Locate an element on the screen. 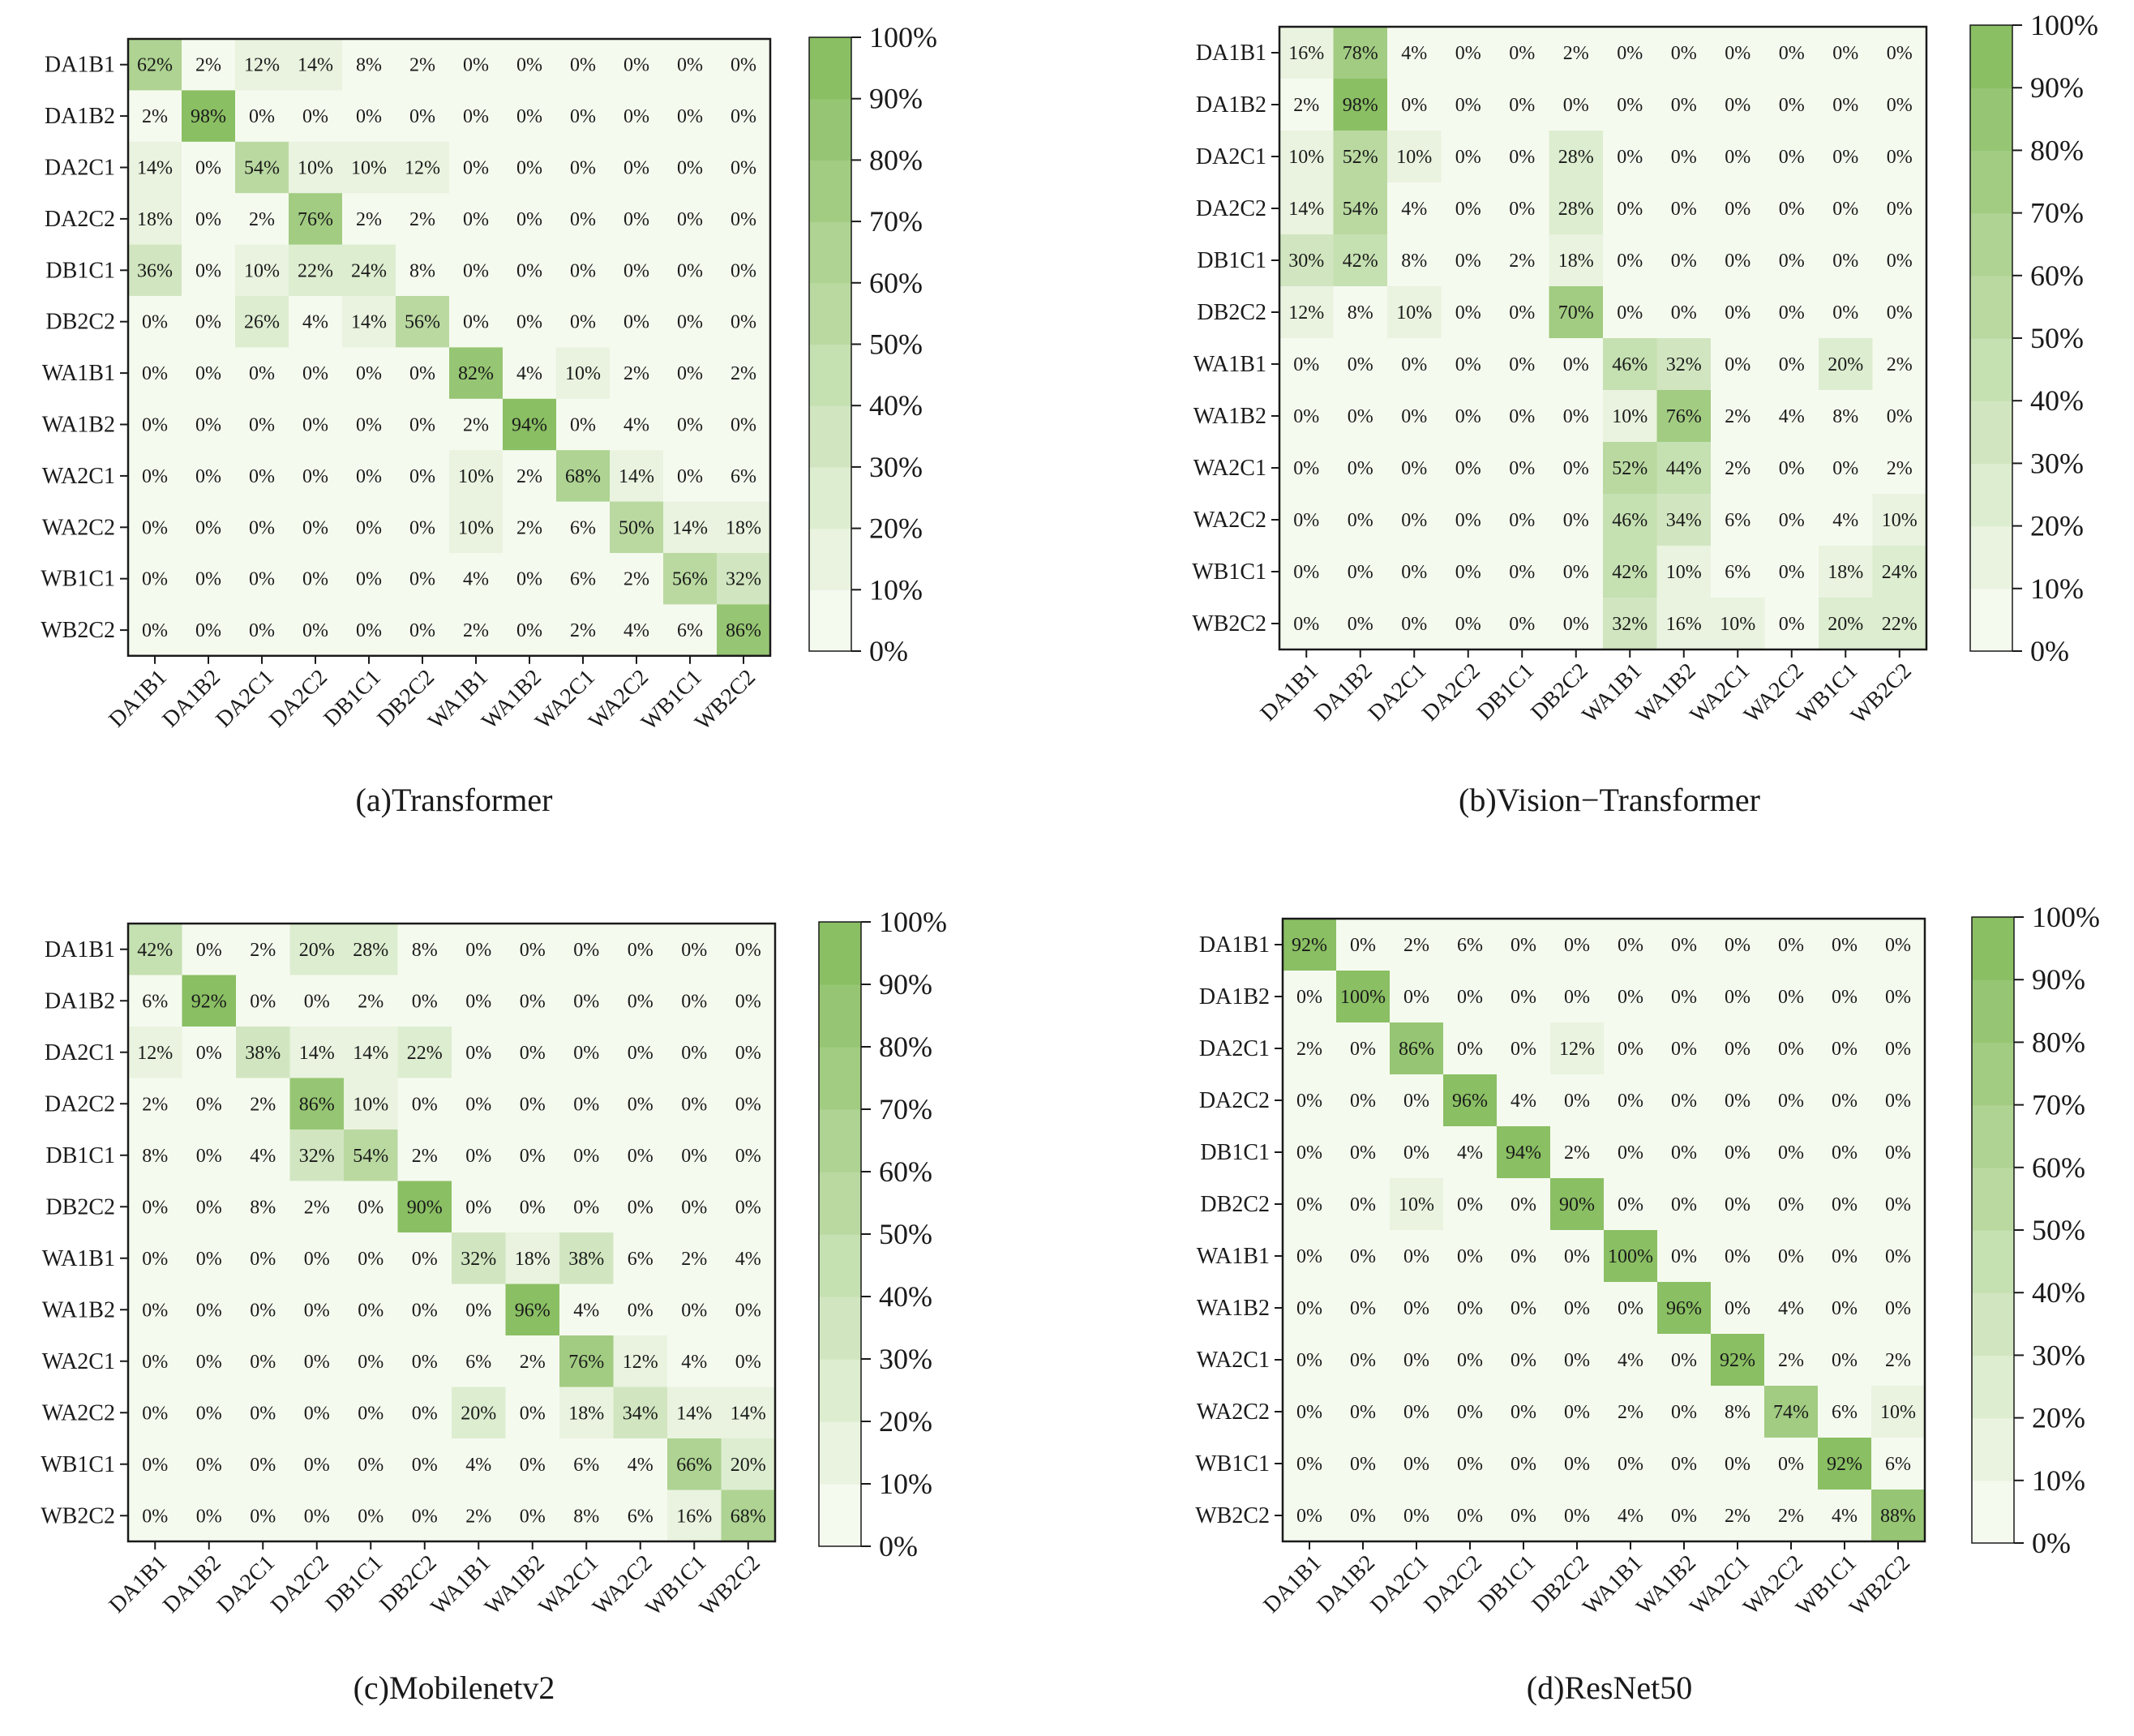 This screenshot has width=2134, height=1736. colorbar-tick-label: 10% is located at coordinates (2057, 588).